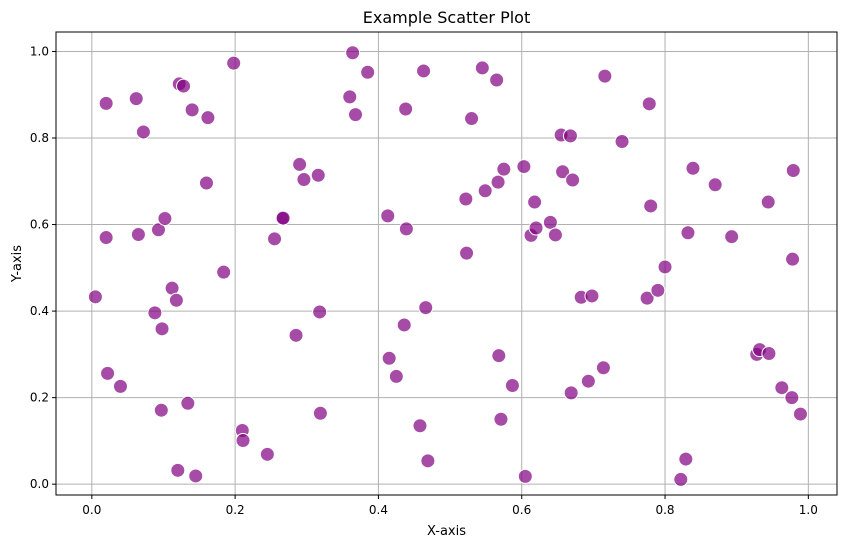  Describe the element at coordinates (91, 510) in the screenshot. I see `x-tick-label: 0.0` at that location.